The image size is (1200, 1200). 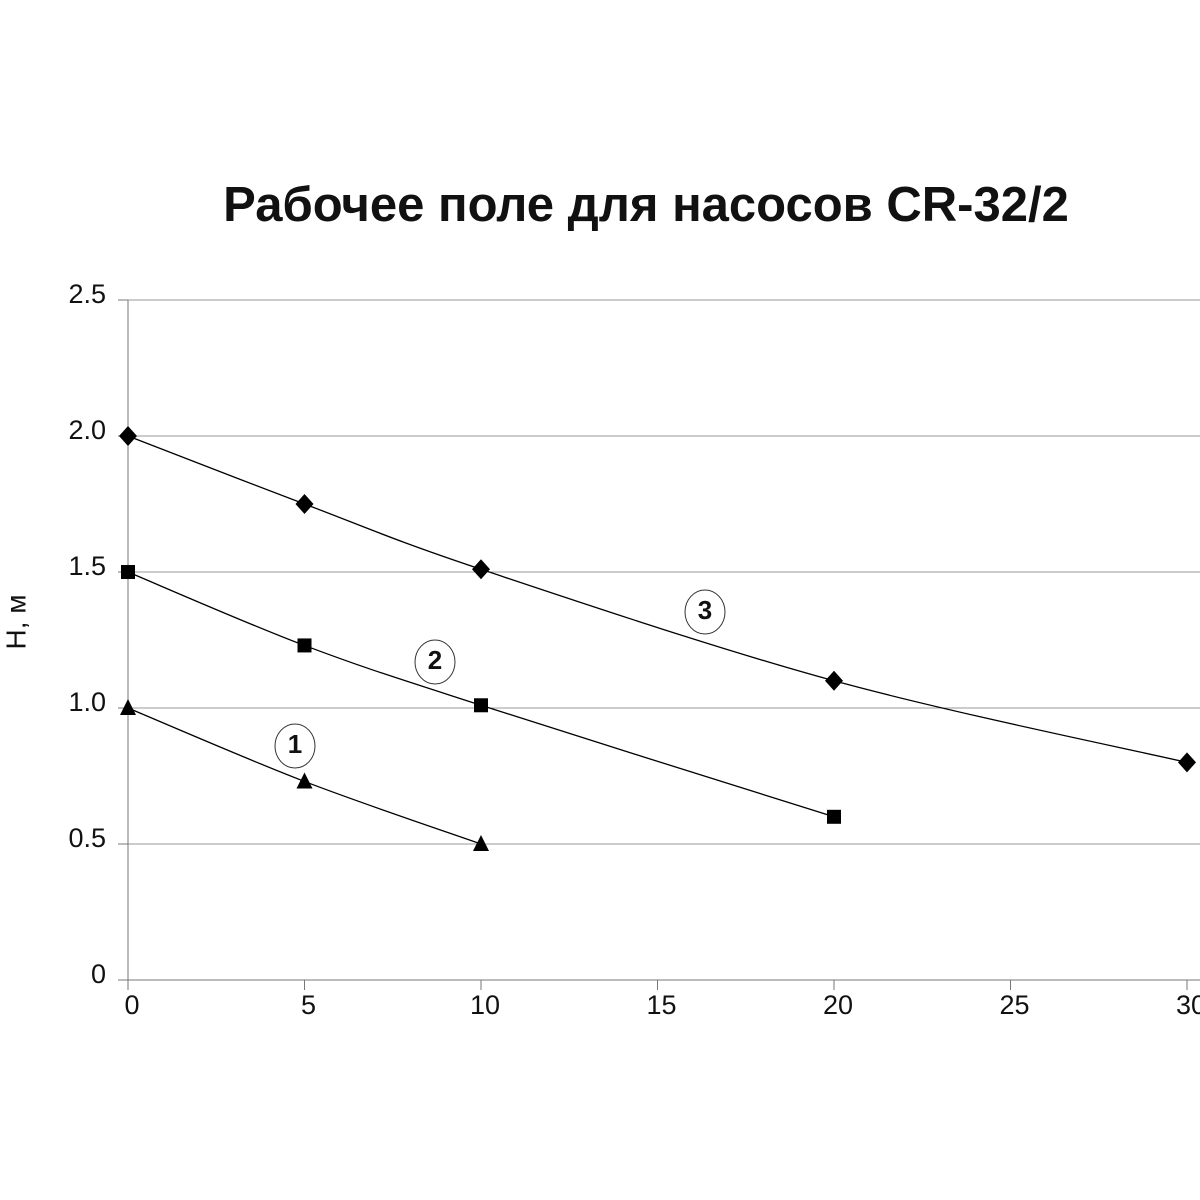 I want to click on x-tick-label: 10, so click(x=485, y=1005).